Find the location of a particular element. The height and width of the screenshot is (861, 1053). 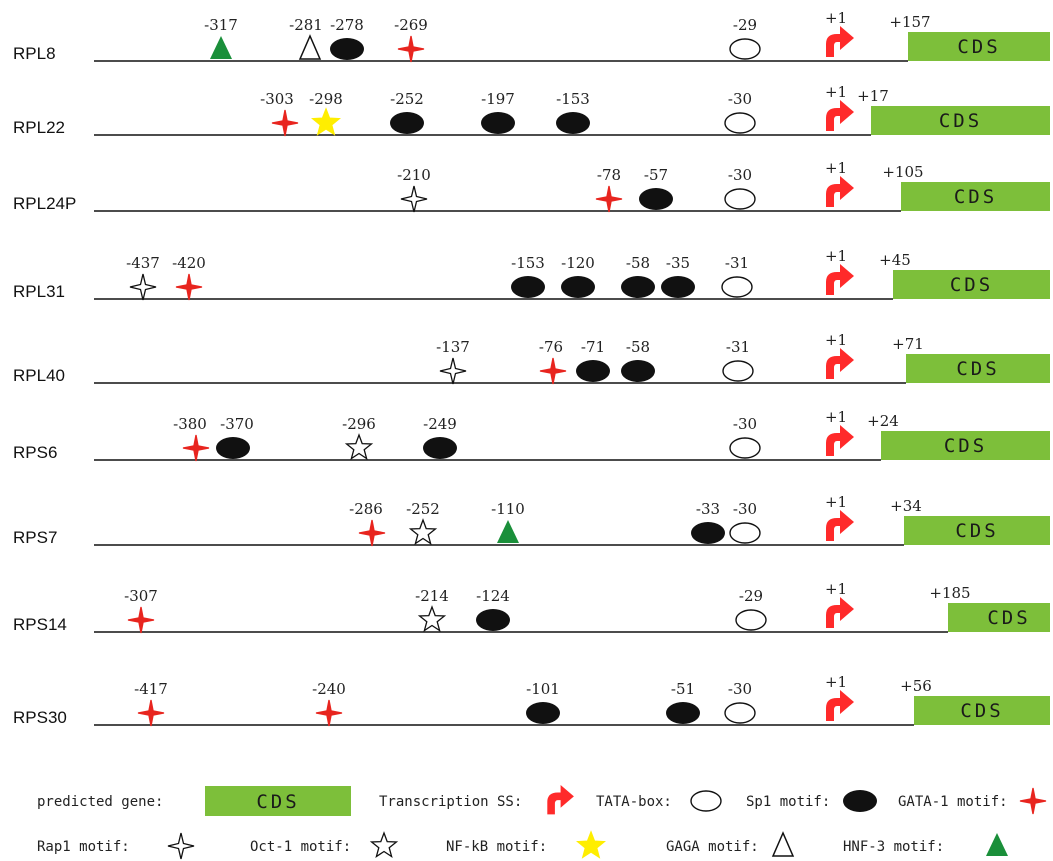

sp1-position-label: -101 is located at coordinates (543, 689).